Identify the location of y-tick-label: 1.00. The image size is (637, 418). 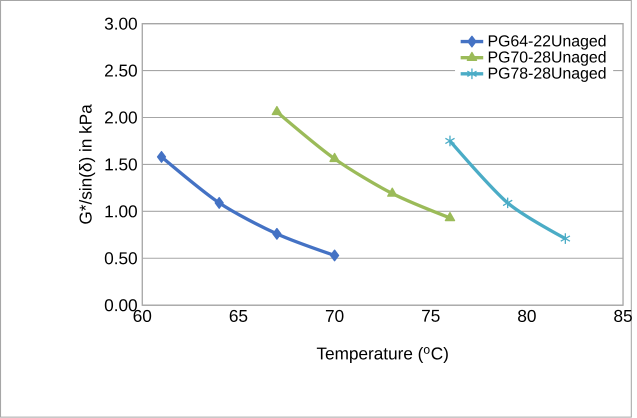
(121, 211).